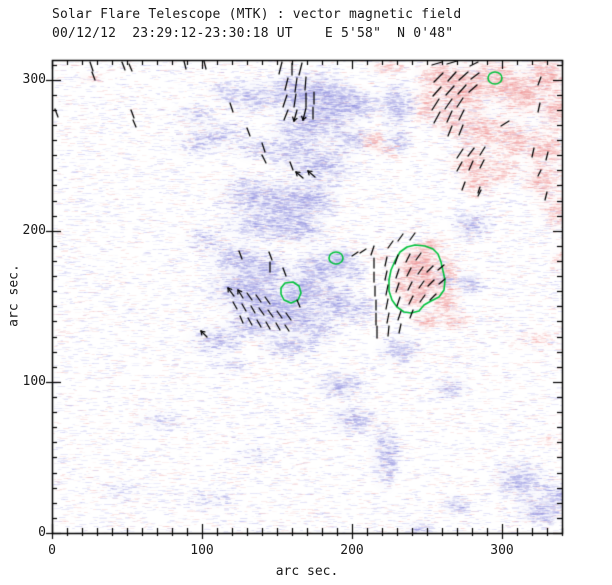  Describe the element at coordinates (34, 79) in the screenshot. I see `y-tick-label: 300` at that location.